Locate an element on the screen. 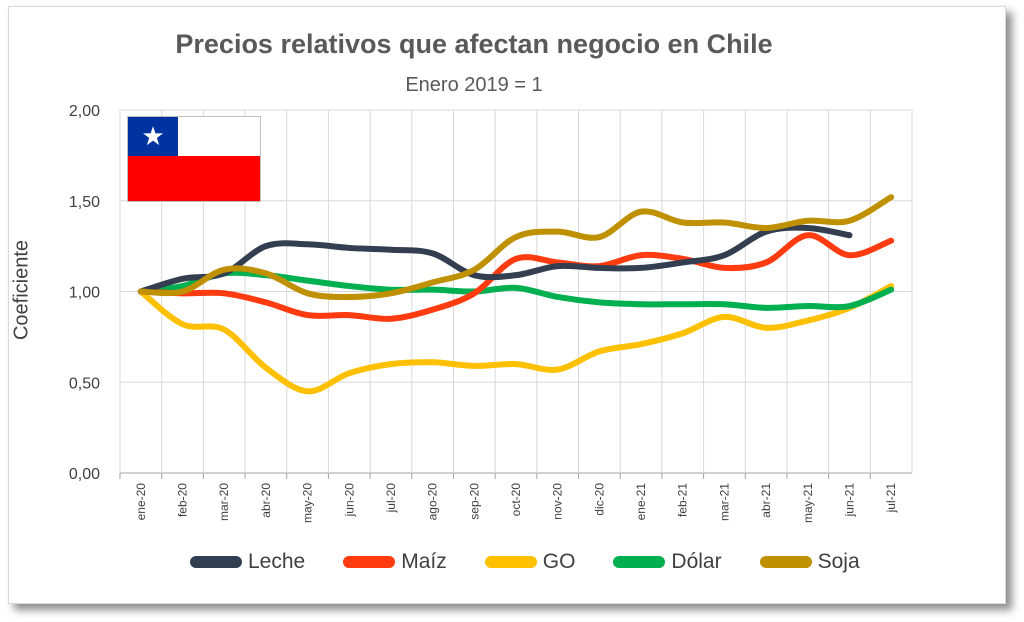 The image size is (1024, 622). star-icon: ★ is located at coordinates (153, 136).